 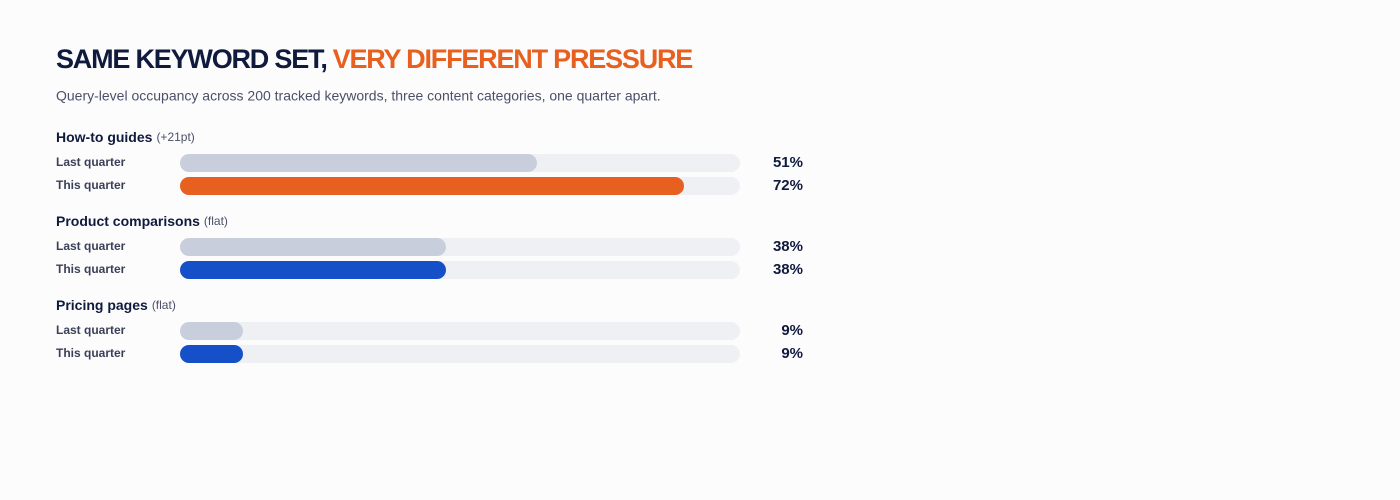 I want to click on group-note: (+21pt), so click(x=175, y=137).